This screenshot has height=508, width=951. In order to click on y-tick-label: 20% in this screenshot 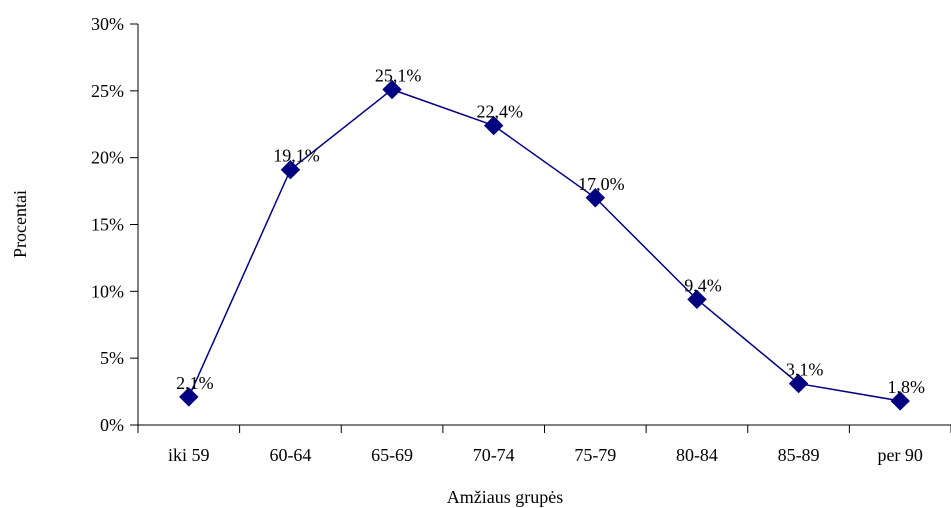, I will do `click(107, 158)`.